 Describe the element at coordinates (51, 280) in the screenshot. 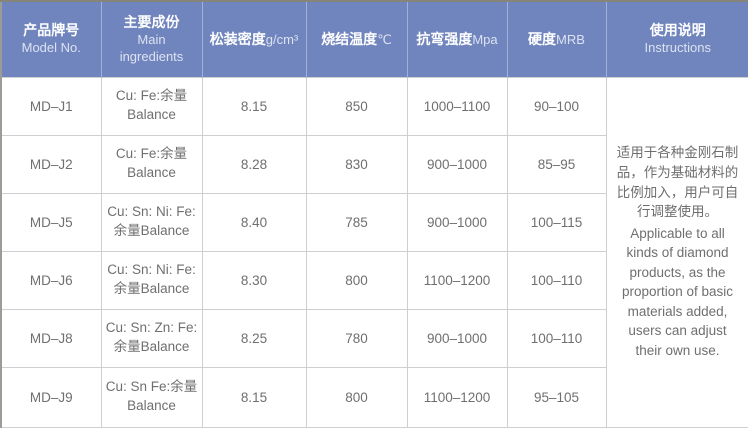

I see `model-cell: MD–J6` at that location.